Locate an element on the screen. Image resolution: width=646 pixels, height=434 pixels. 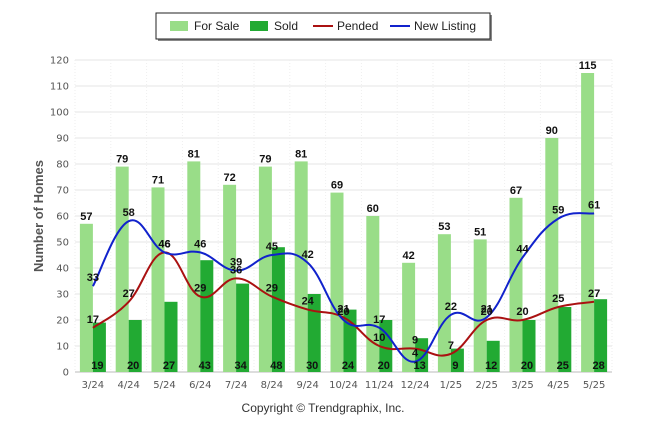
data-label-for-sale: 69 is located at coordinates (337, 186).